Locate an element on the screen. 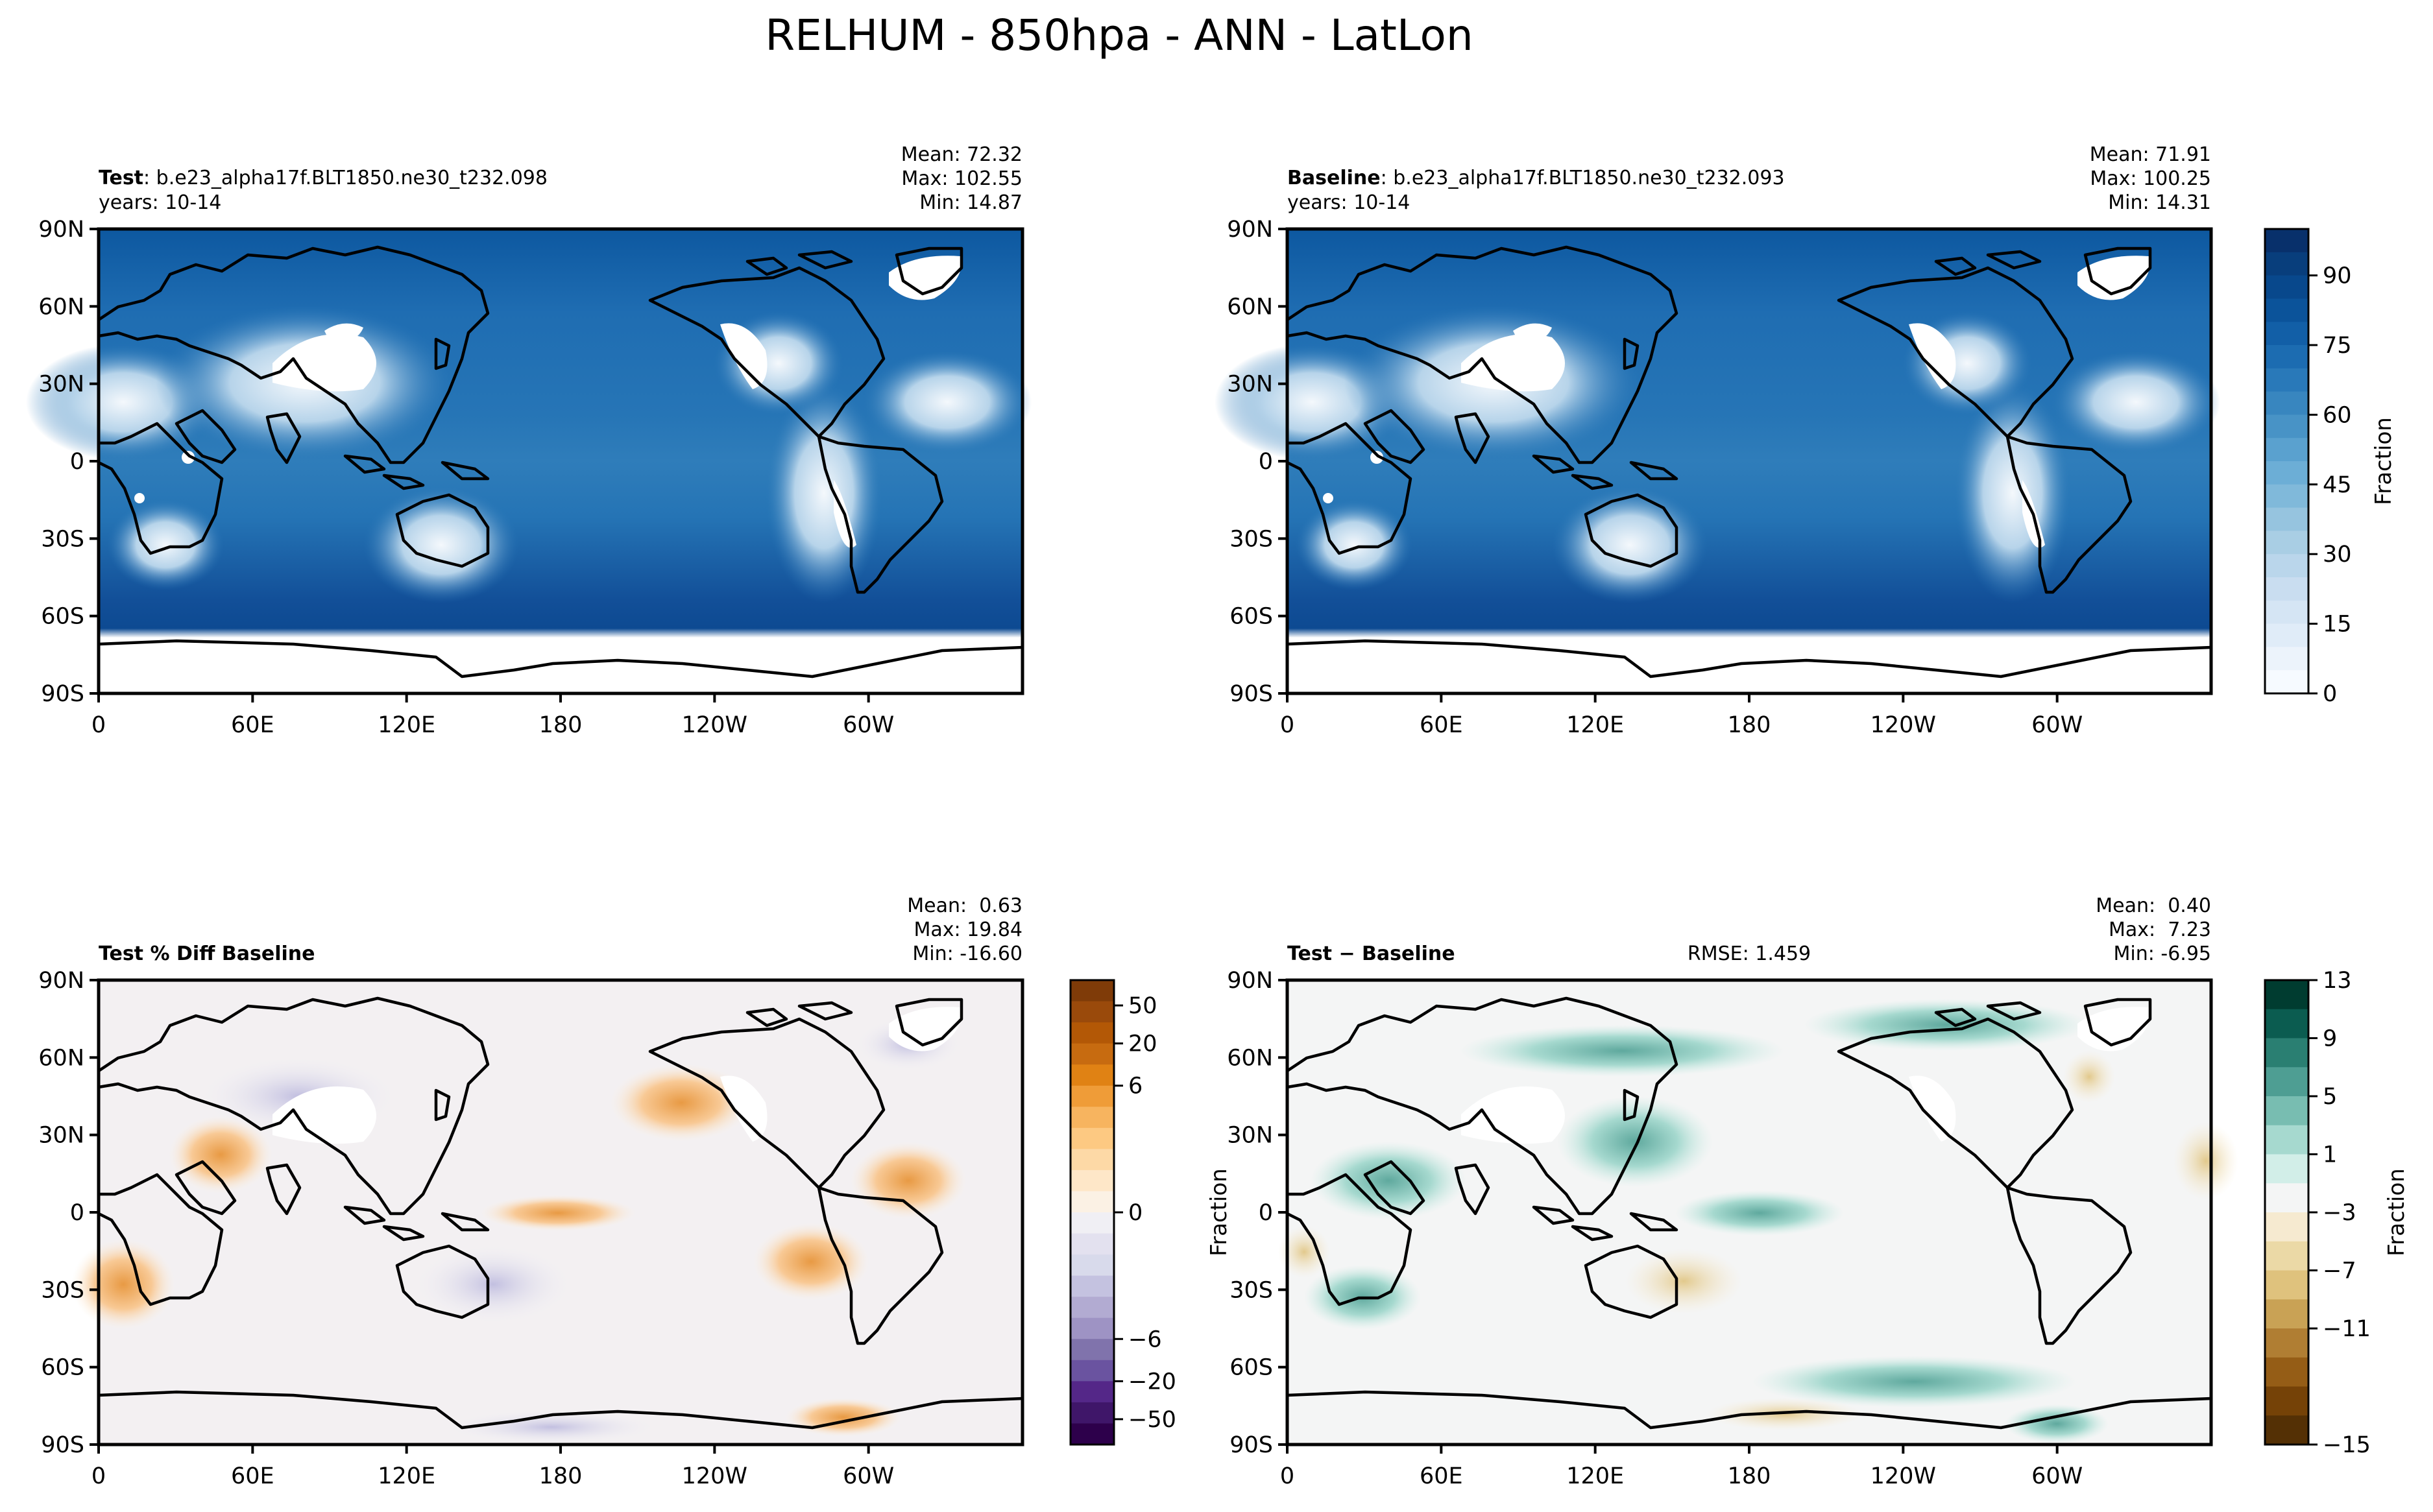  lat-tick-label: 0 is located at coordinates (1266, 1213).